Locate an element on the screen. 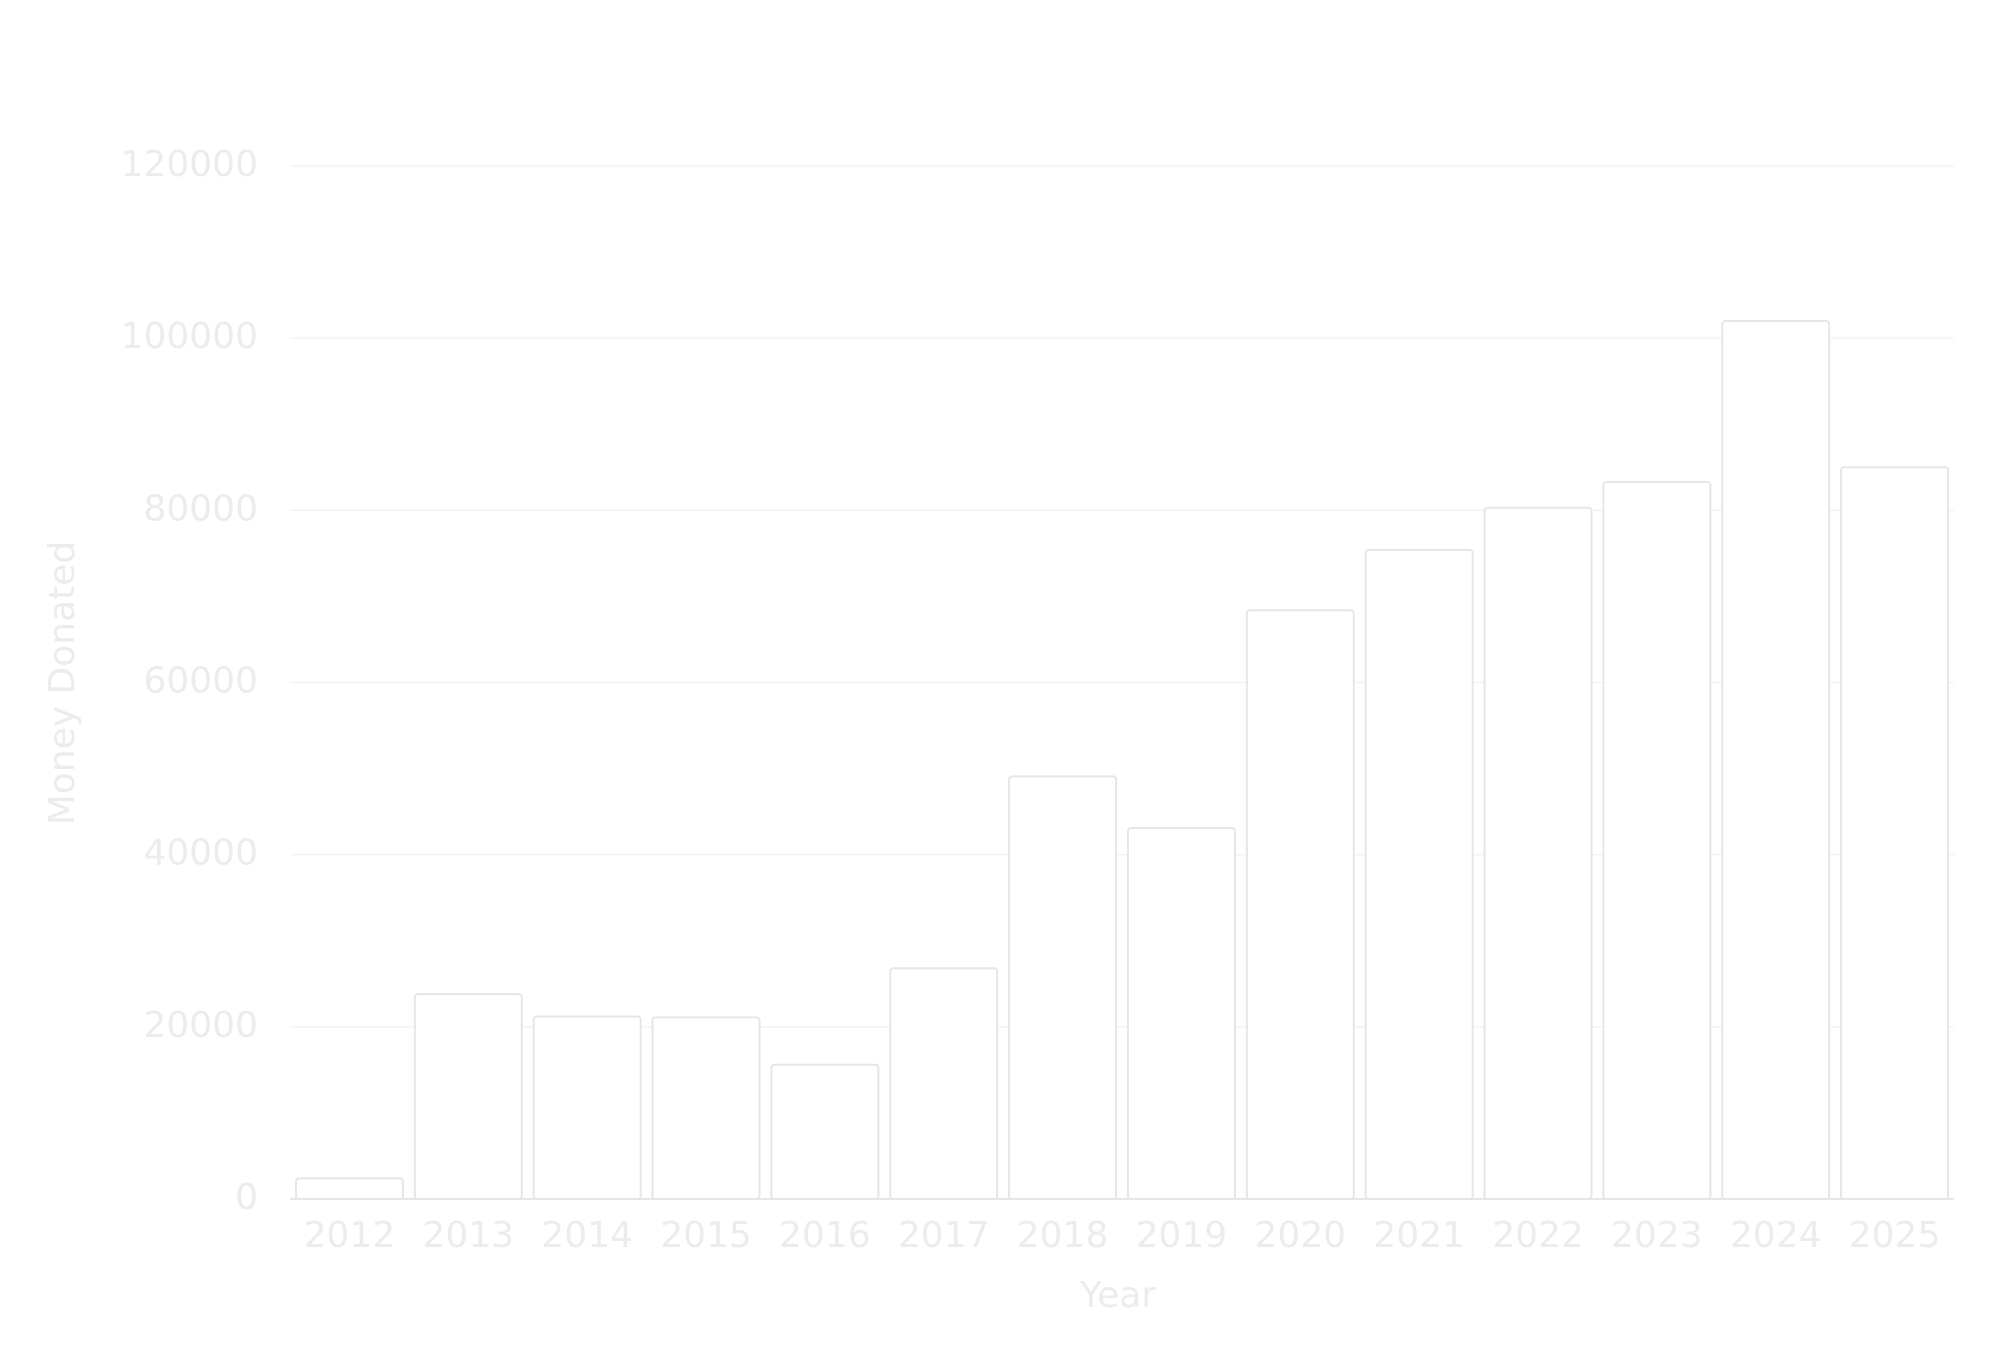  y-tick-label: 40000 is located at coordinates (200, 853).